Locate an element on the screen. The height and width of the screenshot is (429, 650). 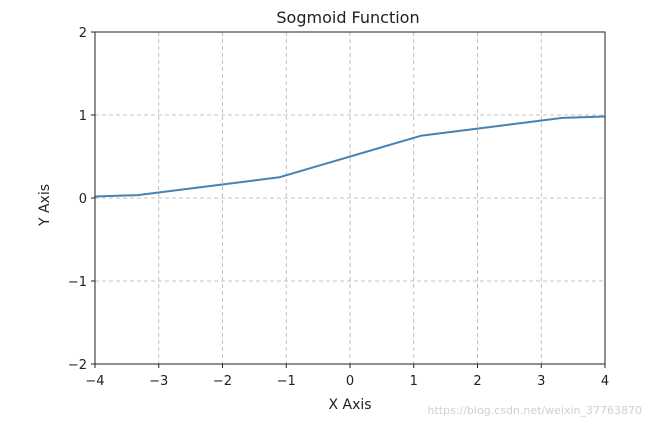
watermark: https://blog.csdn.net/weixin_37763870 is located at coordinates (534, 410).